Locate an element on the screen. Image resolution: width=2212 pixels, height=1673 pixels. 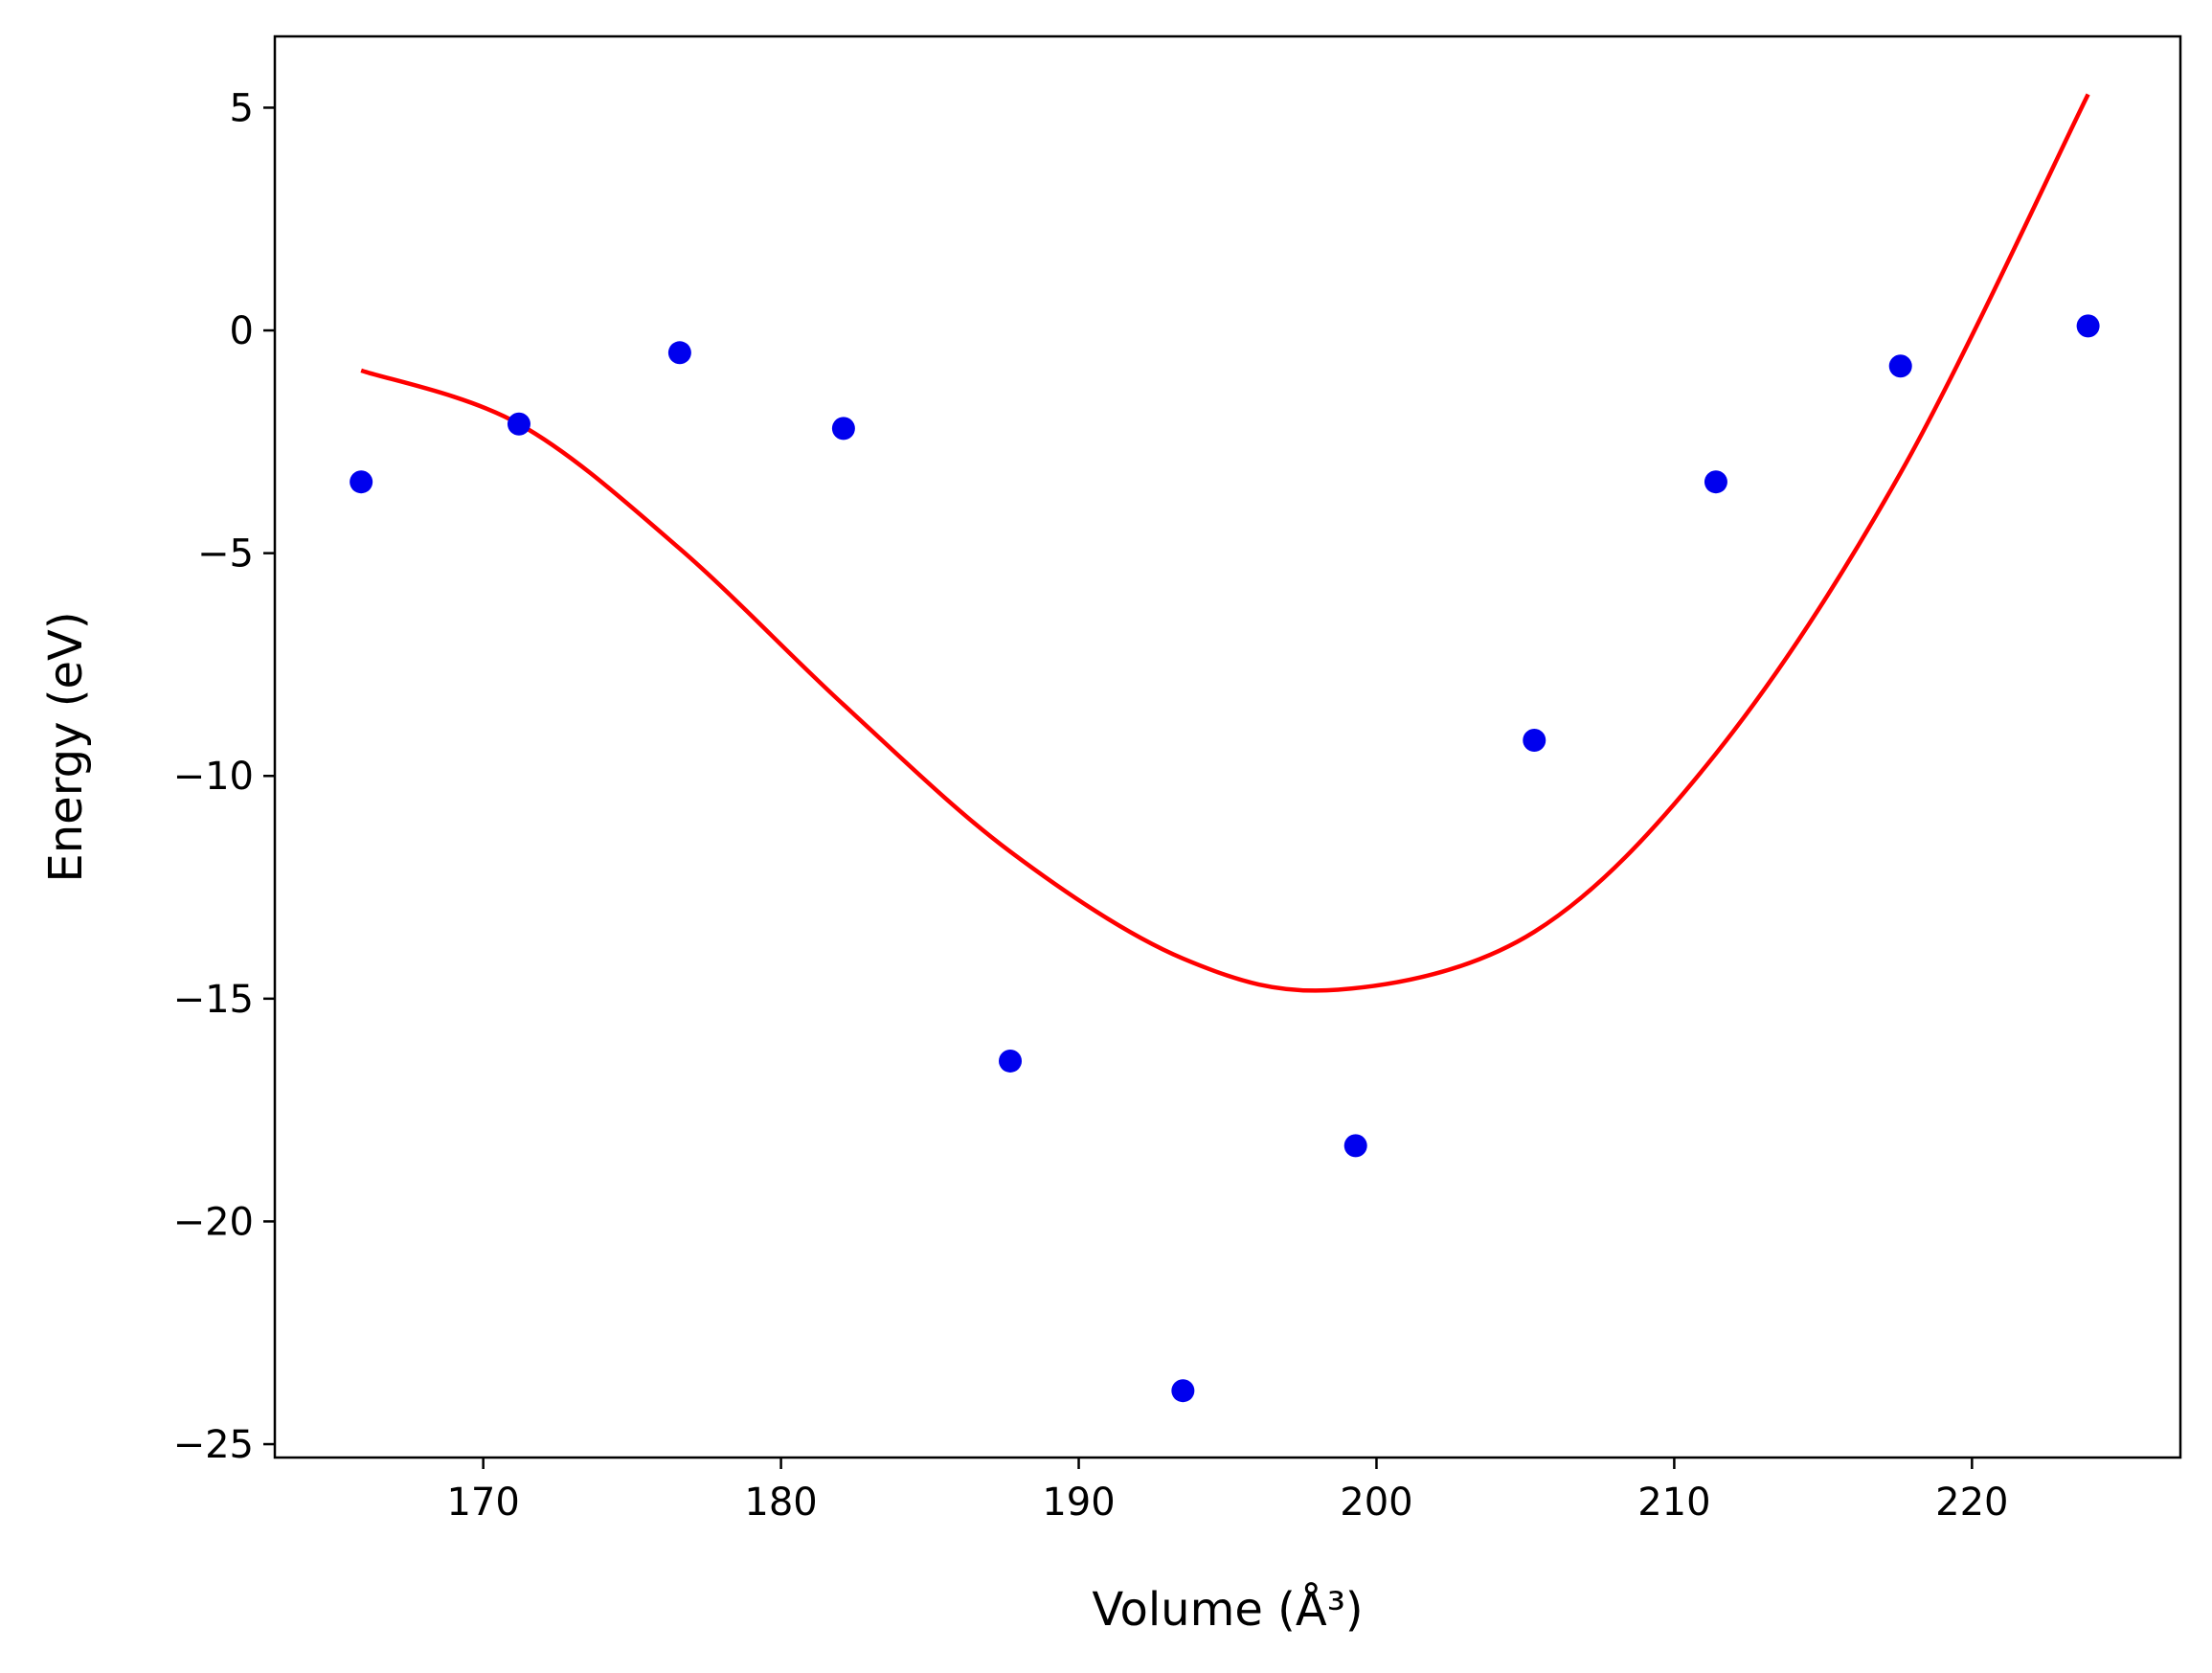
y-tick-label: −25 is located at coordinates (213, 1445).